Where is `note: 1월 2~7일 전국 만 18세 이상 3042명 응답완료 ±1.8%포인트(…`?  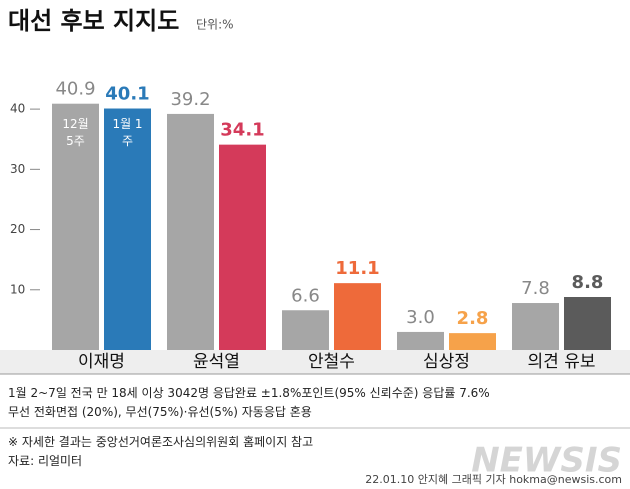
note: 1월 2~7일 전국 만 18세 이상 3042명 응답완료 ±1.8%포인트(… is located at coordinates (249, 393).